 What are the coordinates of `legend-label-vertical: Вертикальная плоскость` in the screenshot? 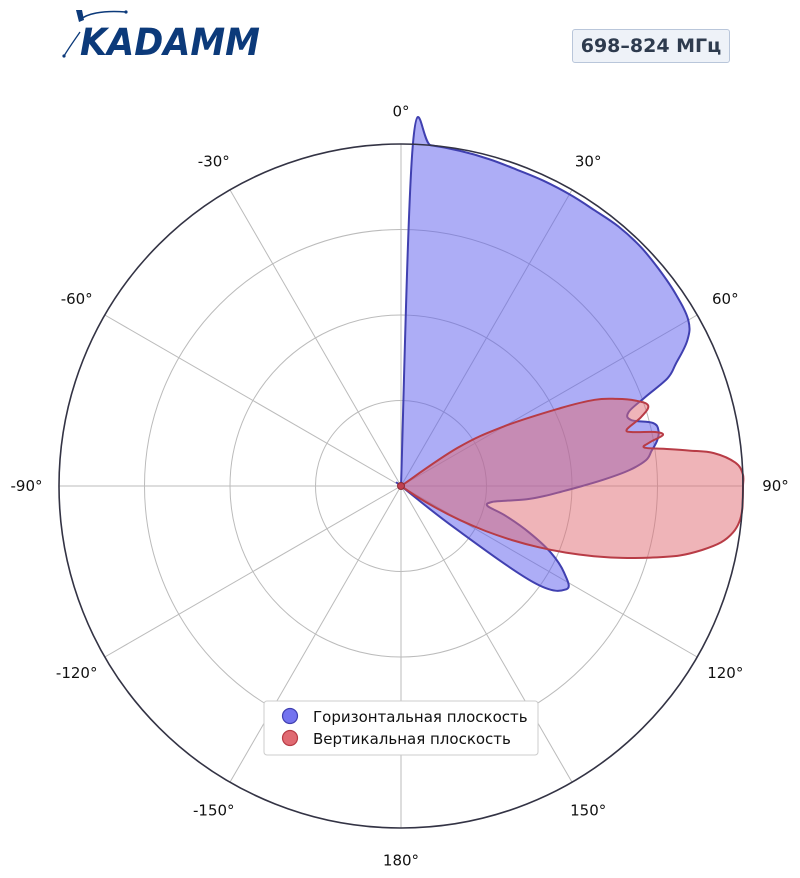 It's located at (412, 739).